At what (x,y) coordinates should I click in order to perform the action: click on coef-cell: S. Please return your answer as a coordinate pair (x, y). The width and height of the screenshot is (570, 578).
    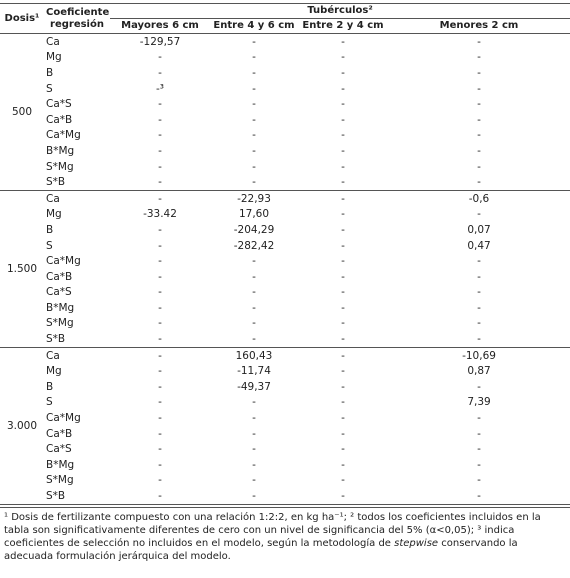
    Looking at the image, I should click on (49, 245).